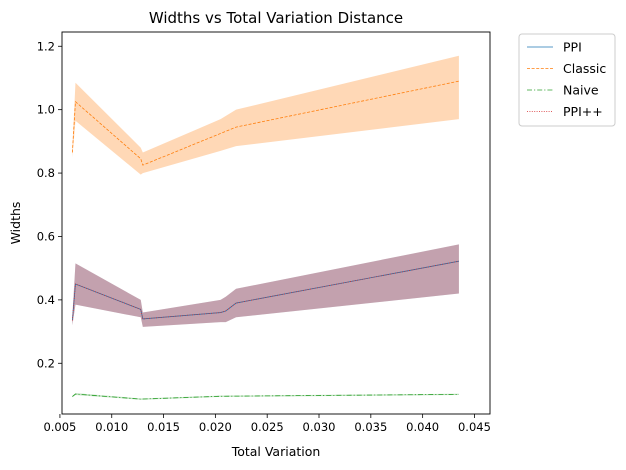  Describe the element at coordinates (46, 110) in the screenshot. I see `y-tick-label: 1.0` at that location.